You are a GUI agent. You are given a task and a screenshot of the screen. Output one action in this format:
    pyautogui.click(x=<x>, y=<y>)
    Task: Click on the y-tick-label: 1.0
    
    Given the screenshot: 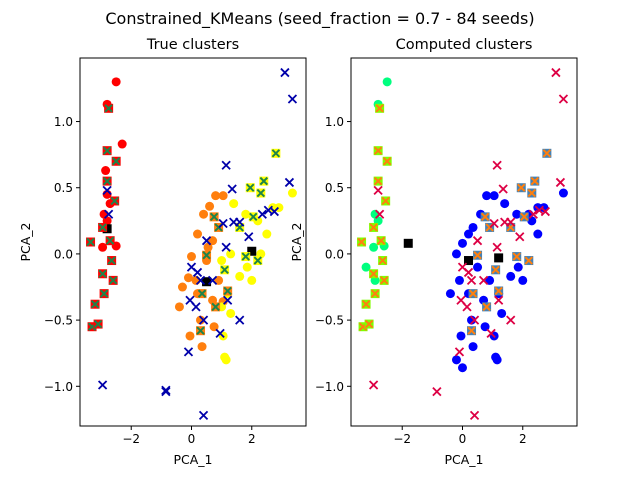 What is the action you would take?
    pyautogui.click(x=334, y=122)
    